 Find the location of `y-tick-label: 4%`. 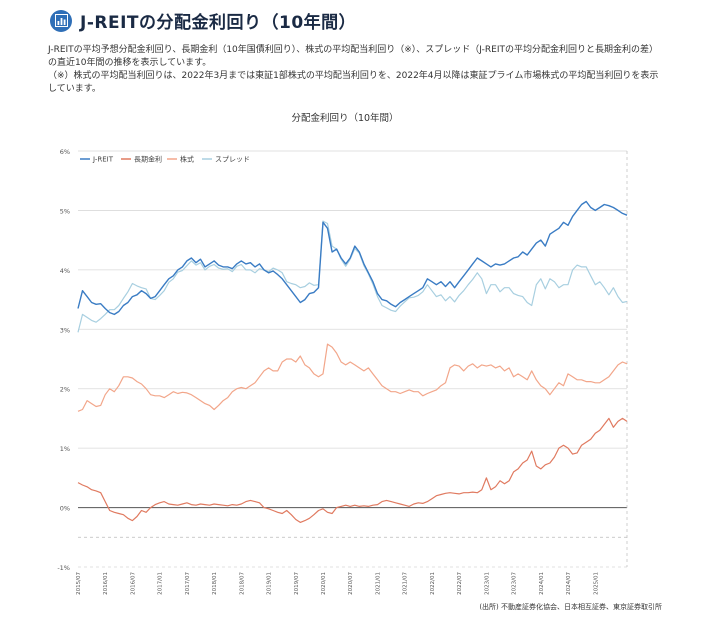

y-tick-label: 4% is located at coordinates (65, 271).